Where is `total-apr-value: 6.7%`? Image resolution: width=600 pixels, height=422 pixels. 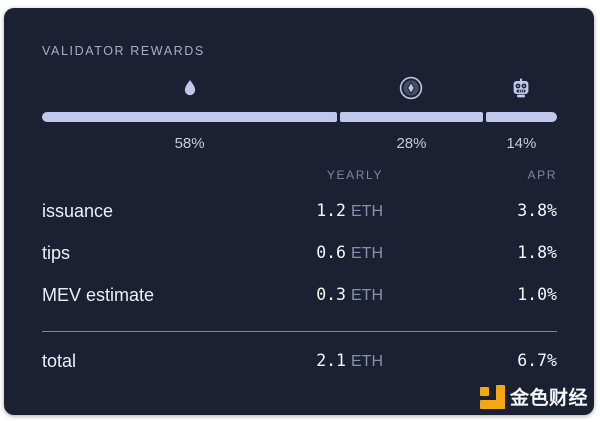
total-apr-value: 6.7% is located at coordinates (537, 360).